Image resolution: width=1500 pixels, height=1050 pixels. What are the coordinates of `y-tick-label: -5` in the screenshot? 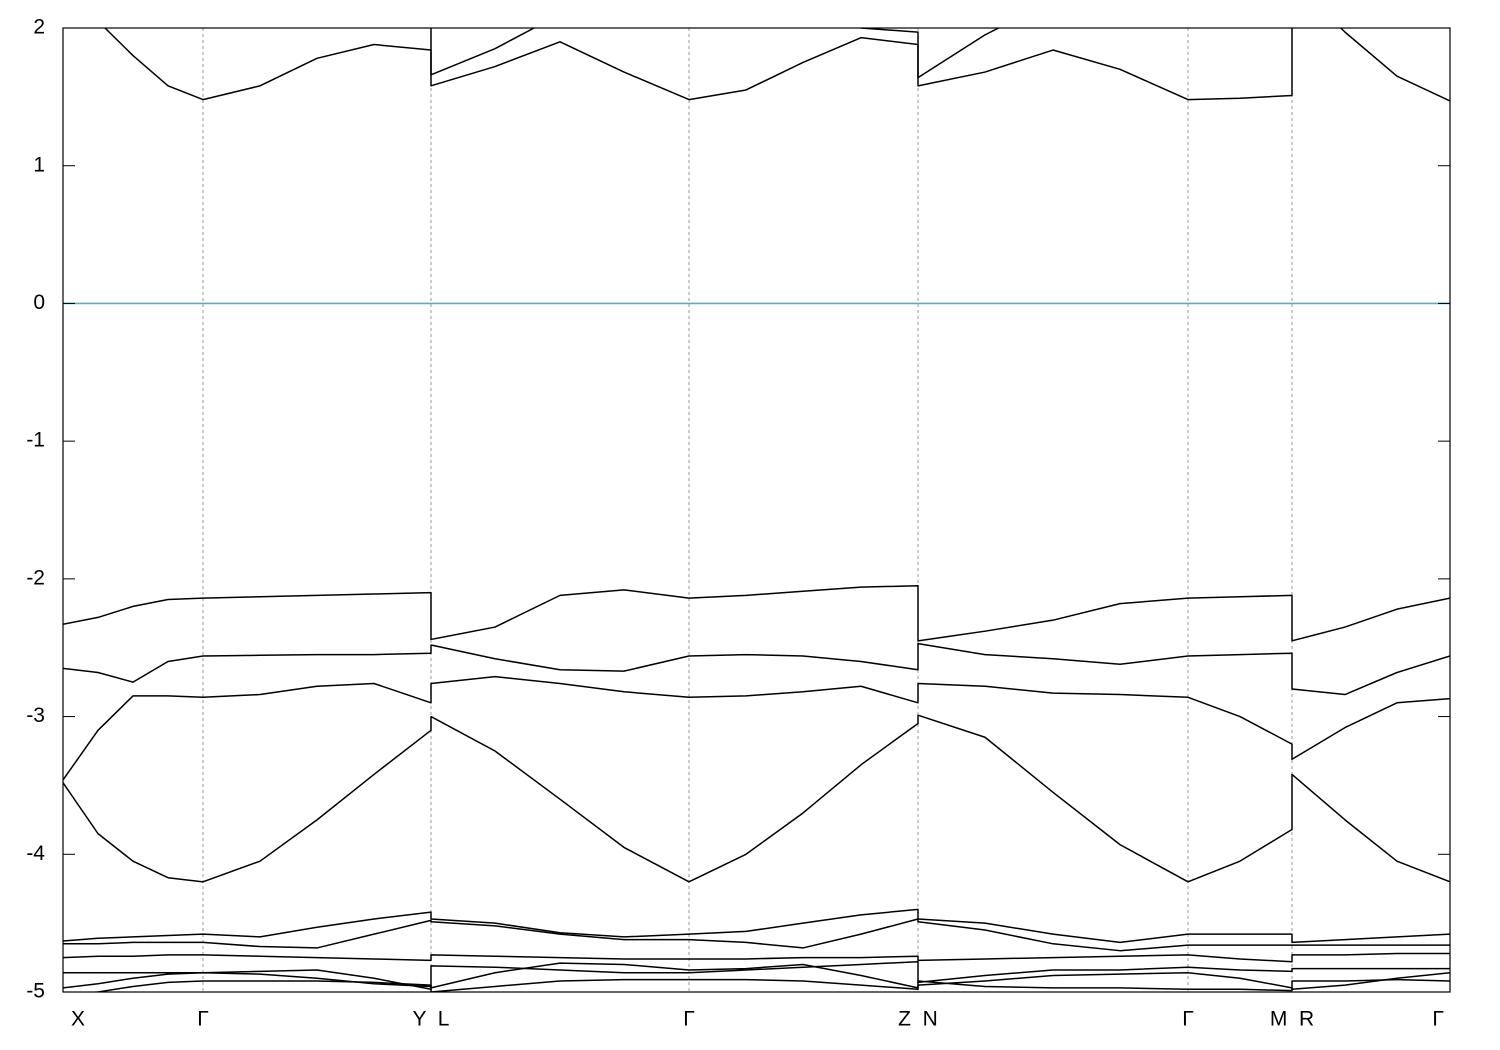 It's located at (35, 991).